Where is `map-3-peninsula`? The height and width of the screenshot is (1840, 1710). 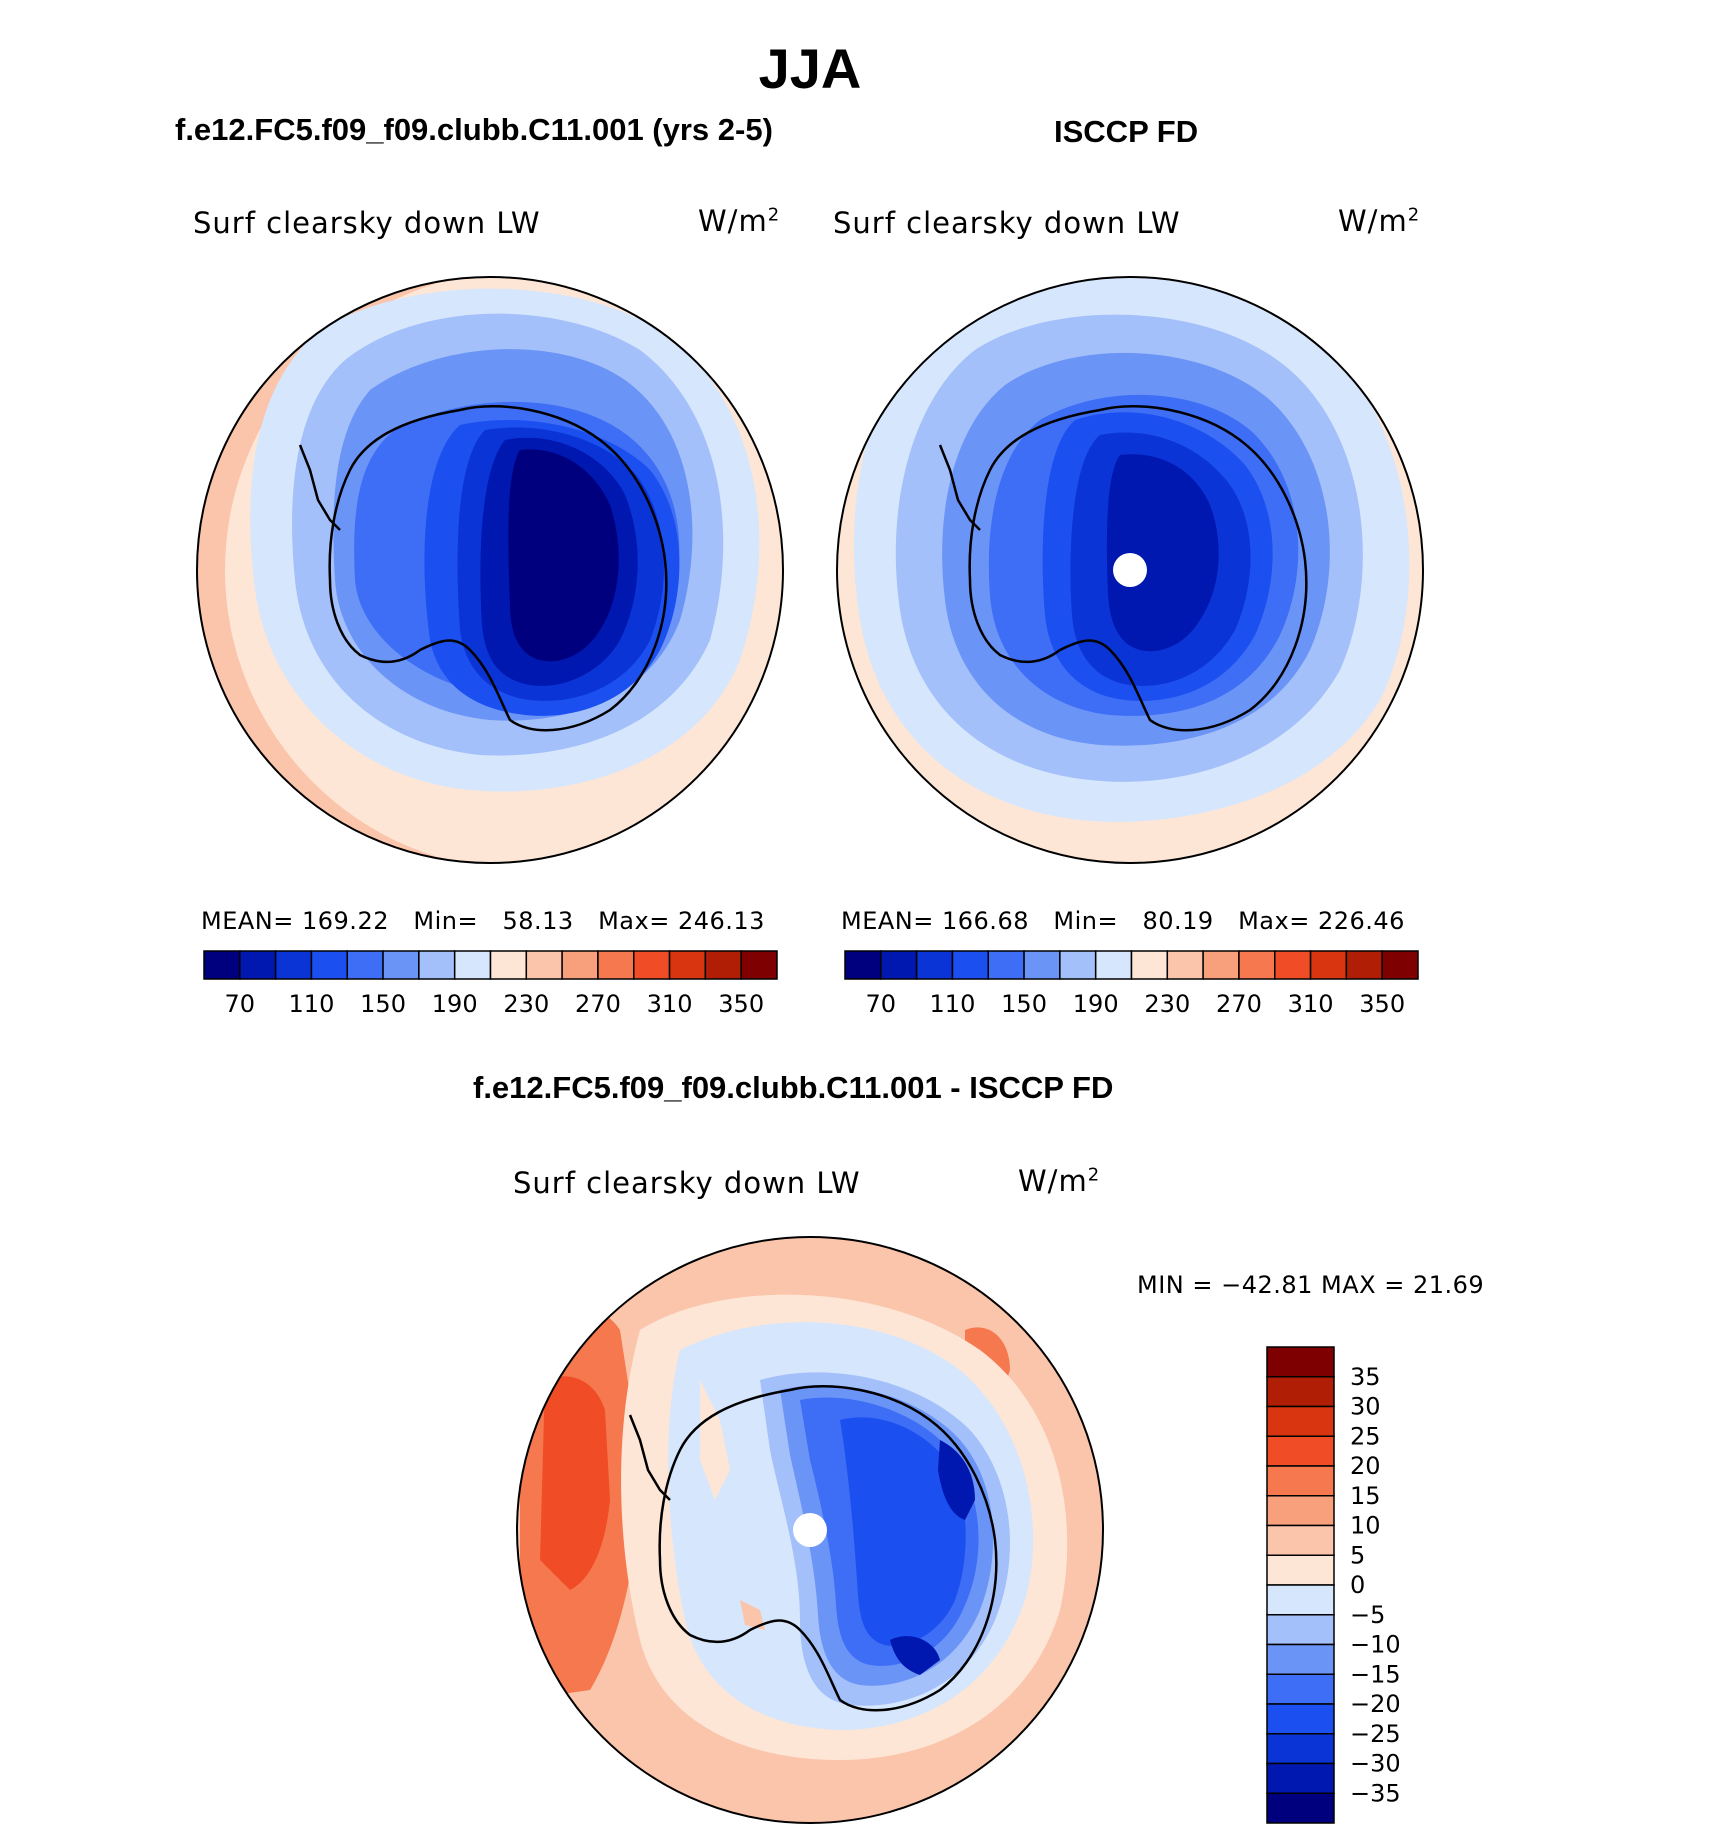
map-3-peninsula is located at coordinates (649, 1457).